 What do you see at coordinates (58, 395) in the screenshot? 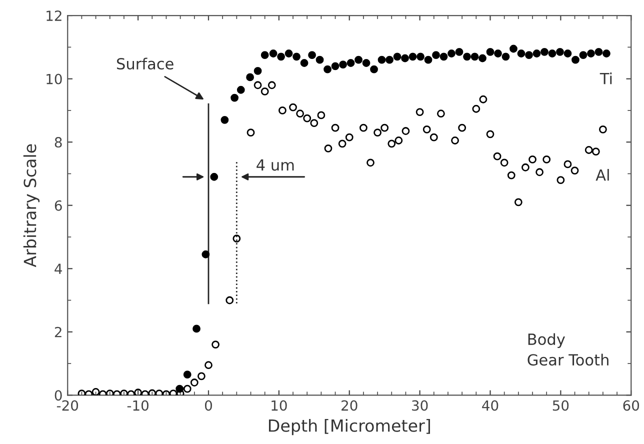
I see `y-tick-label: 0` at bounding box center [58, 395].